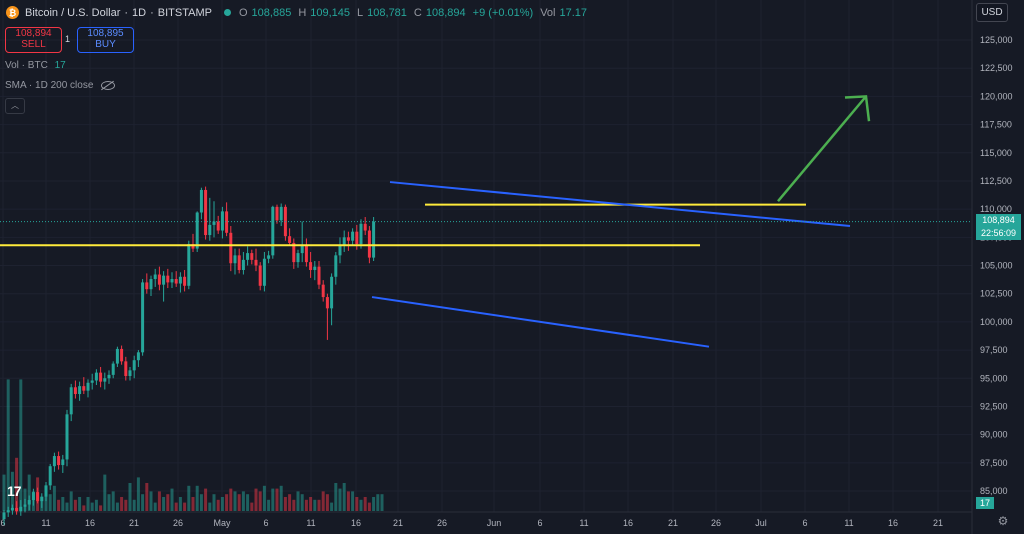 This screenshot has height=534, width=1024. I want to click on chevron-up-icon: ︿, so click(15, 105).